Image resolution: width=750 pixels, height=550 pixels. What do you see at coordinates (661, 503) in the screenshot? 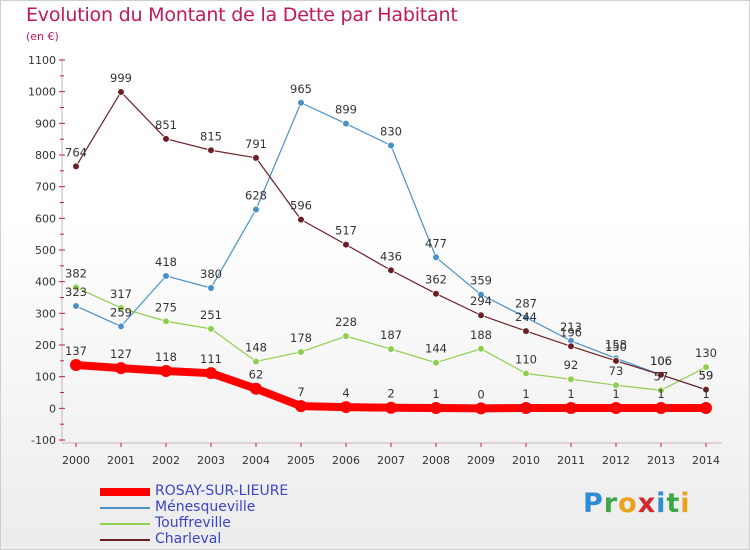
I see `logo-letter: i` at bounding box center [661, 503].